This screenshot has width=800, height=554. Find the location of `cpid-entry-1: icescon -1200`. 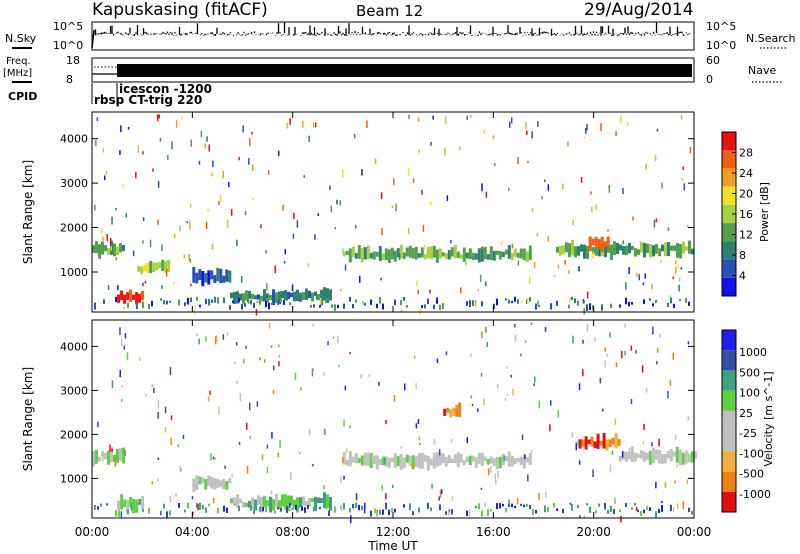

cpid-entry-1: icescon -1200 is located at coordinates (165, 89).